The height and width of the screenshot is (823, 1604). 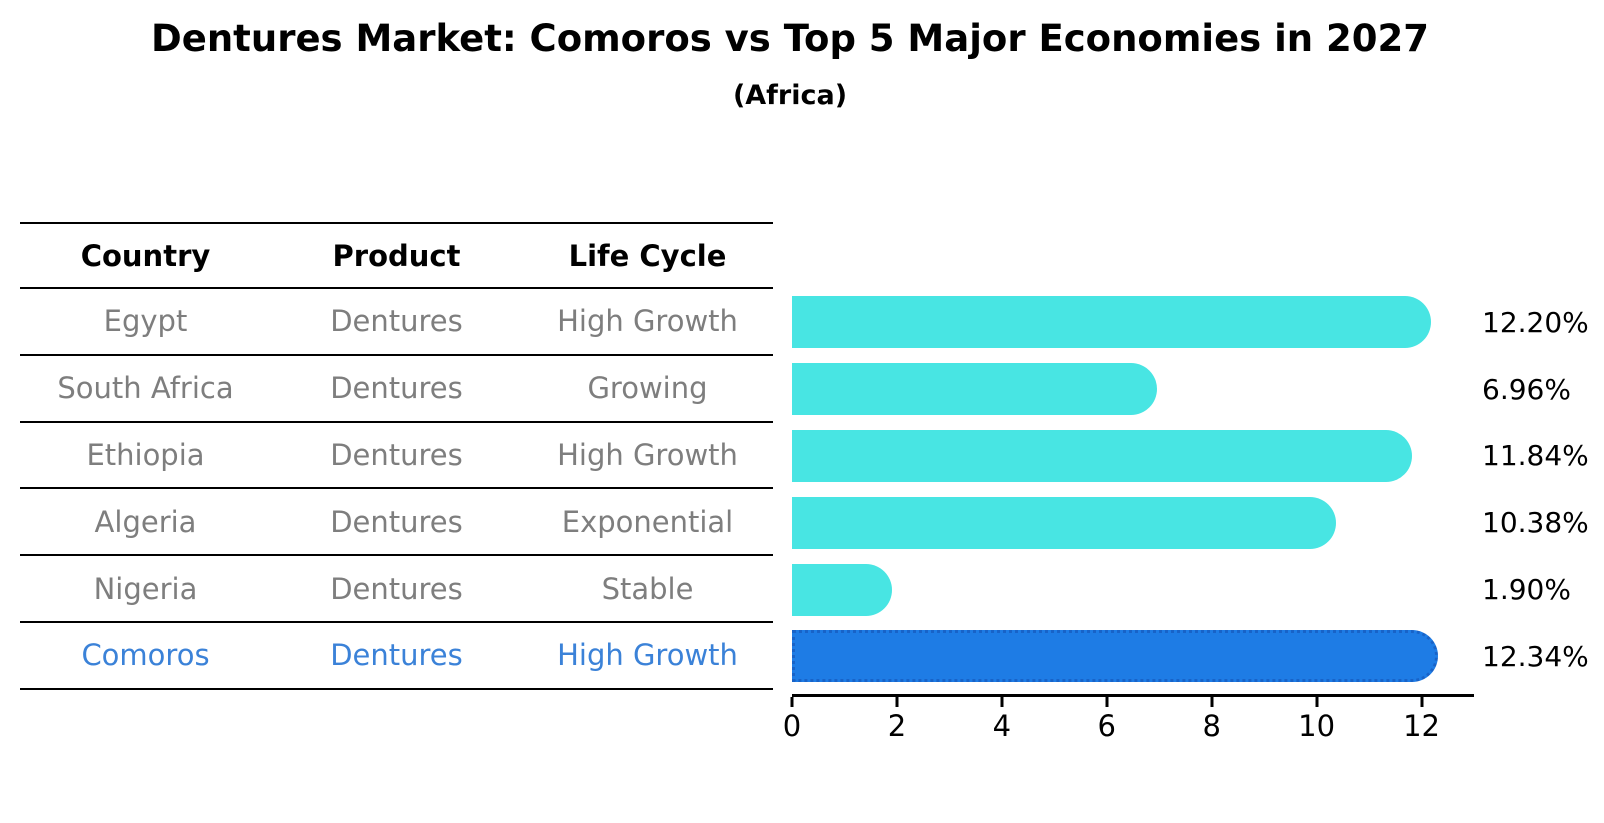 I want to click on cell-country: Nigeria, so click(x=145, y=588).